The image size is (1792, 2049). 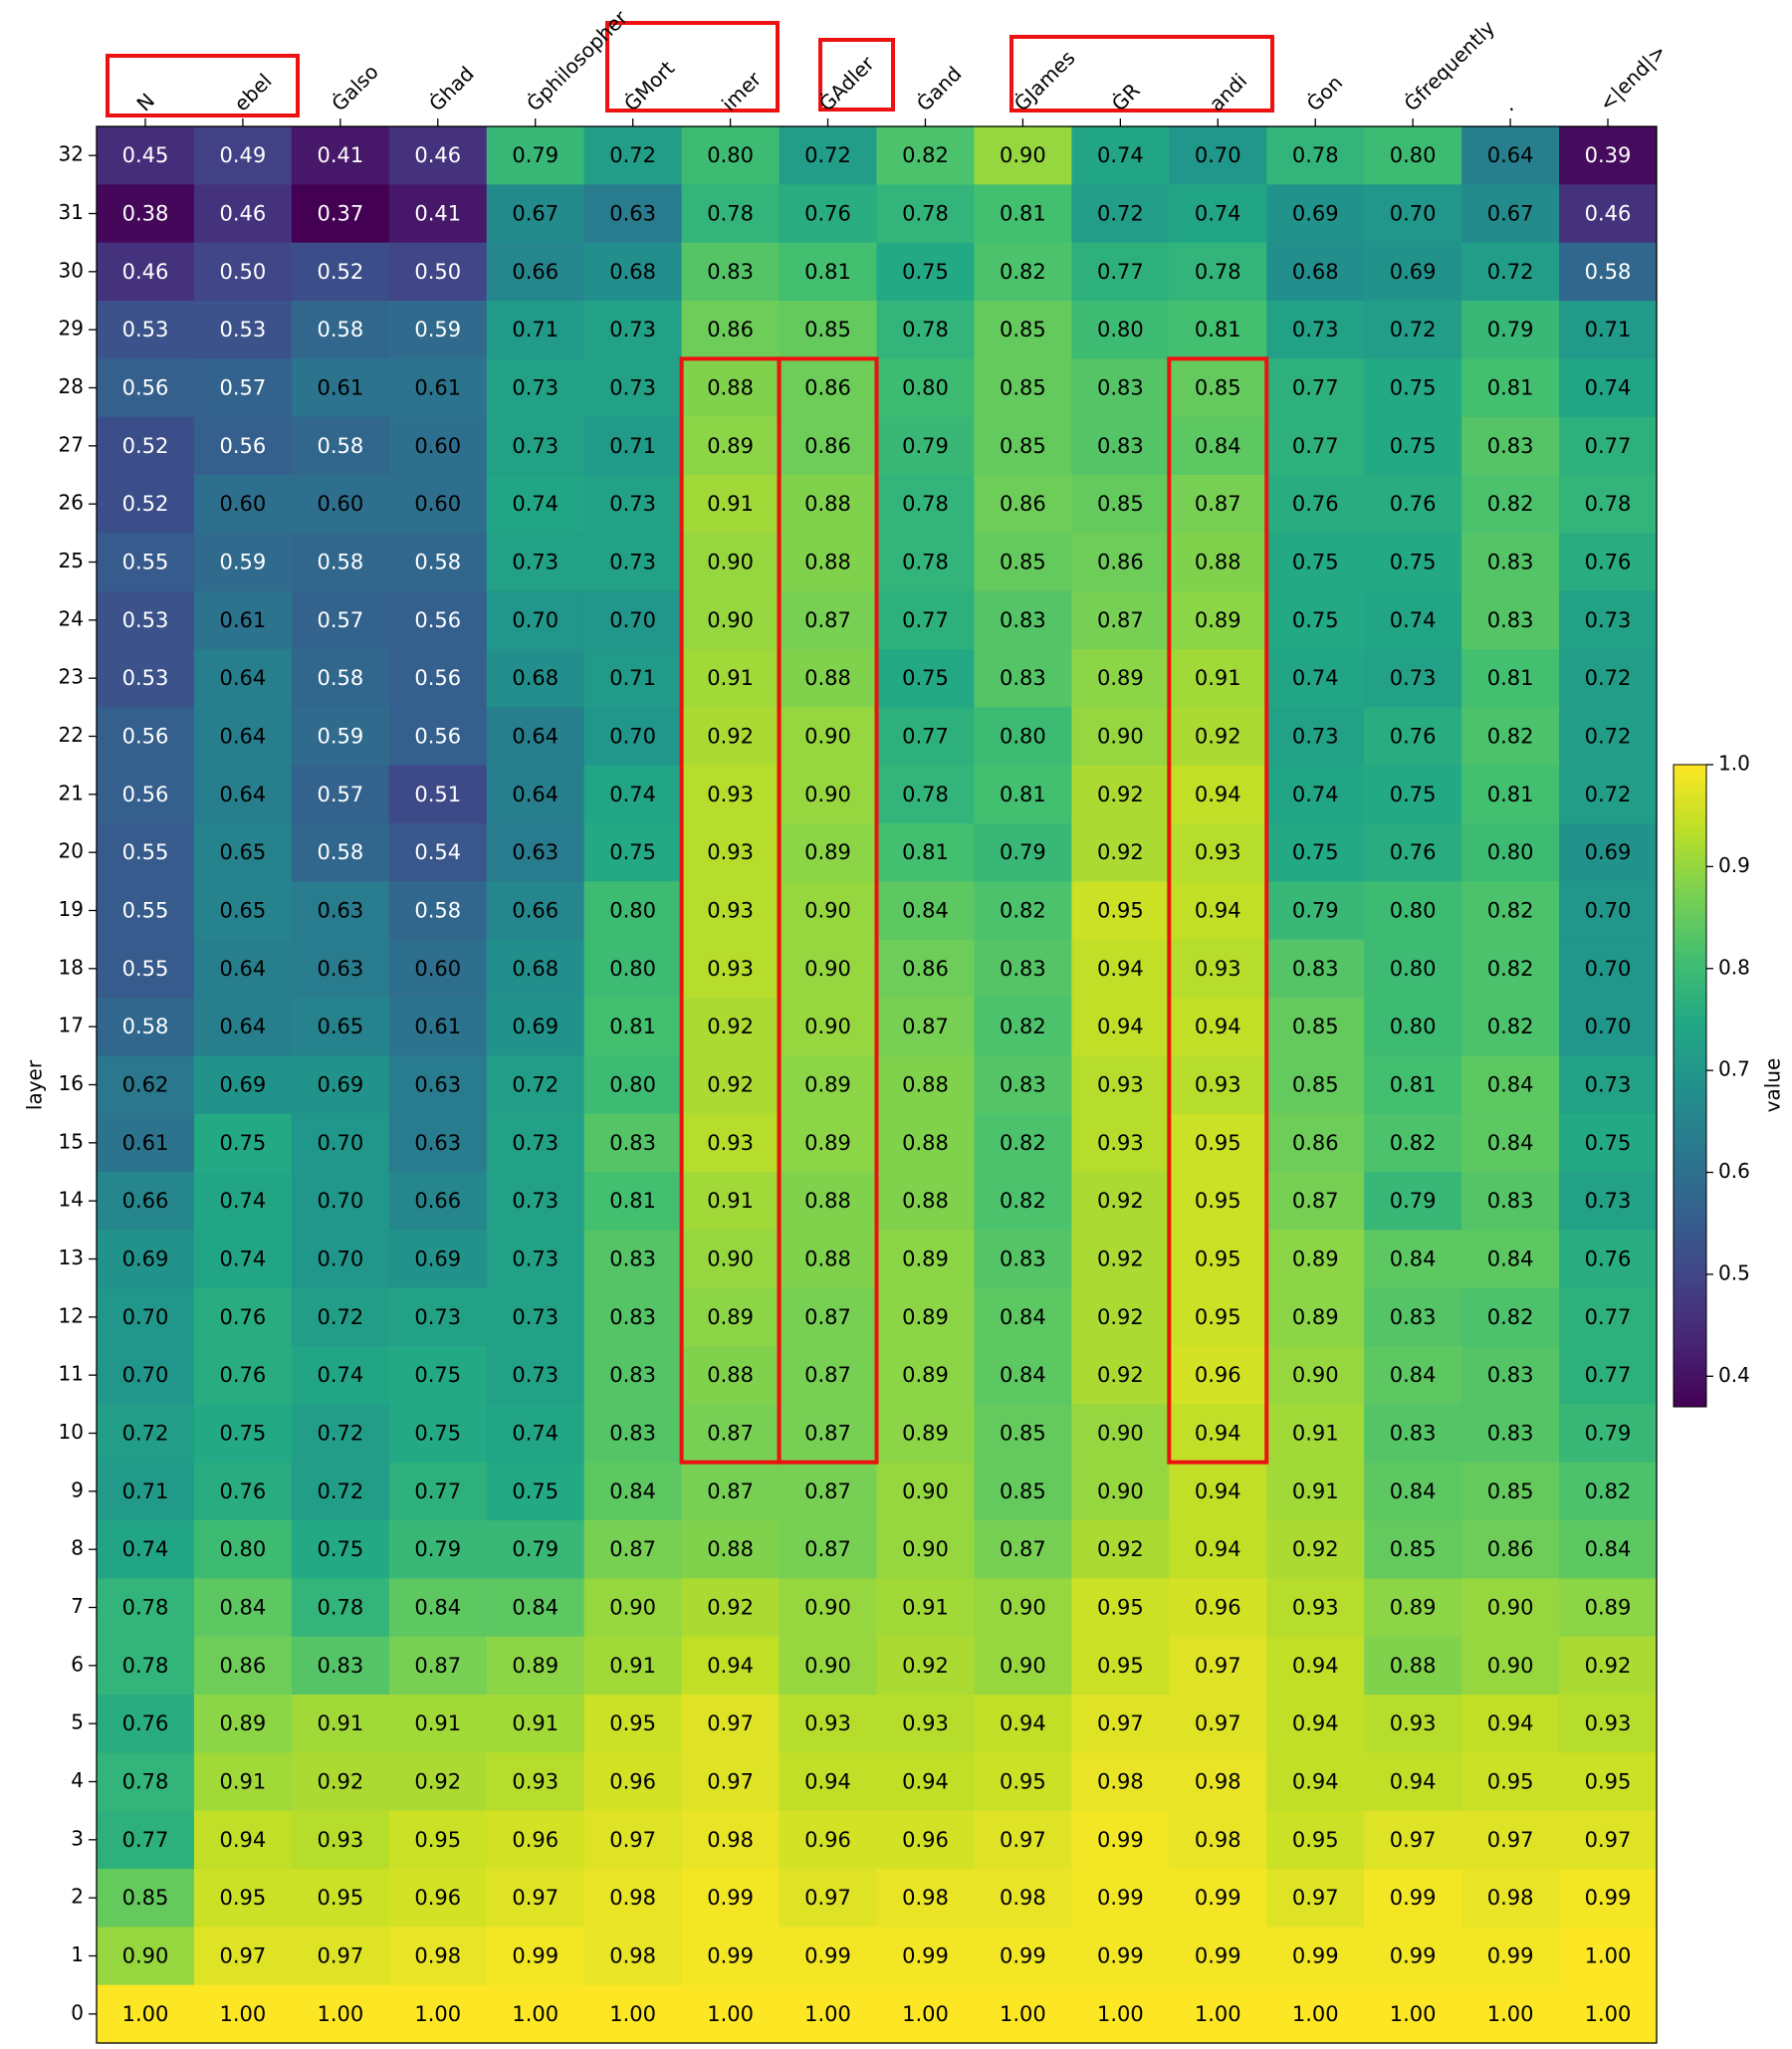 What do you see at coordinates (438, 446) in the screenshot?
I see `cell-value-label: 0.60` at bounding box center [438, 446].